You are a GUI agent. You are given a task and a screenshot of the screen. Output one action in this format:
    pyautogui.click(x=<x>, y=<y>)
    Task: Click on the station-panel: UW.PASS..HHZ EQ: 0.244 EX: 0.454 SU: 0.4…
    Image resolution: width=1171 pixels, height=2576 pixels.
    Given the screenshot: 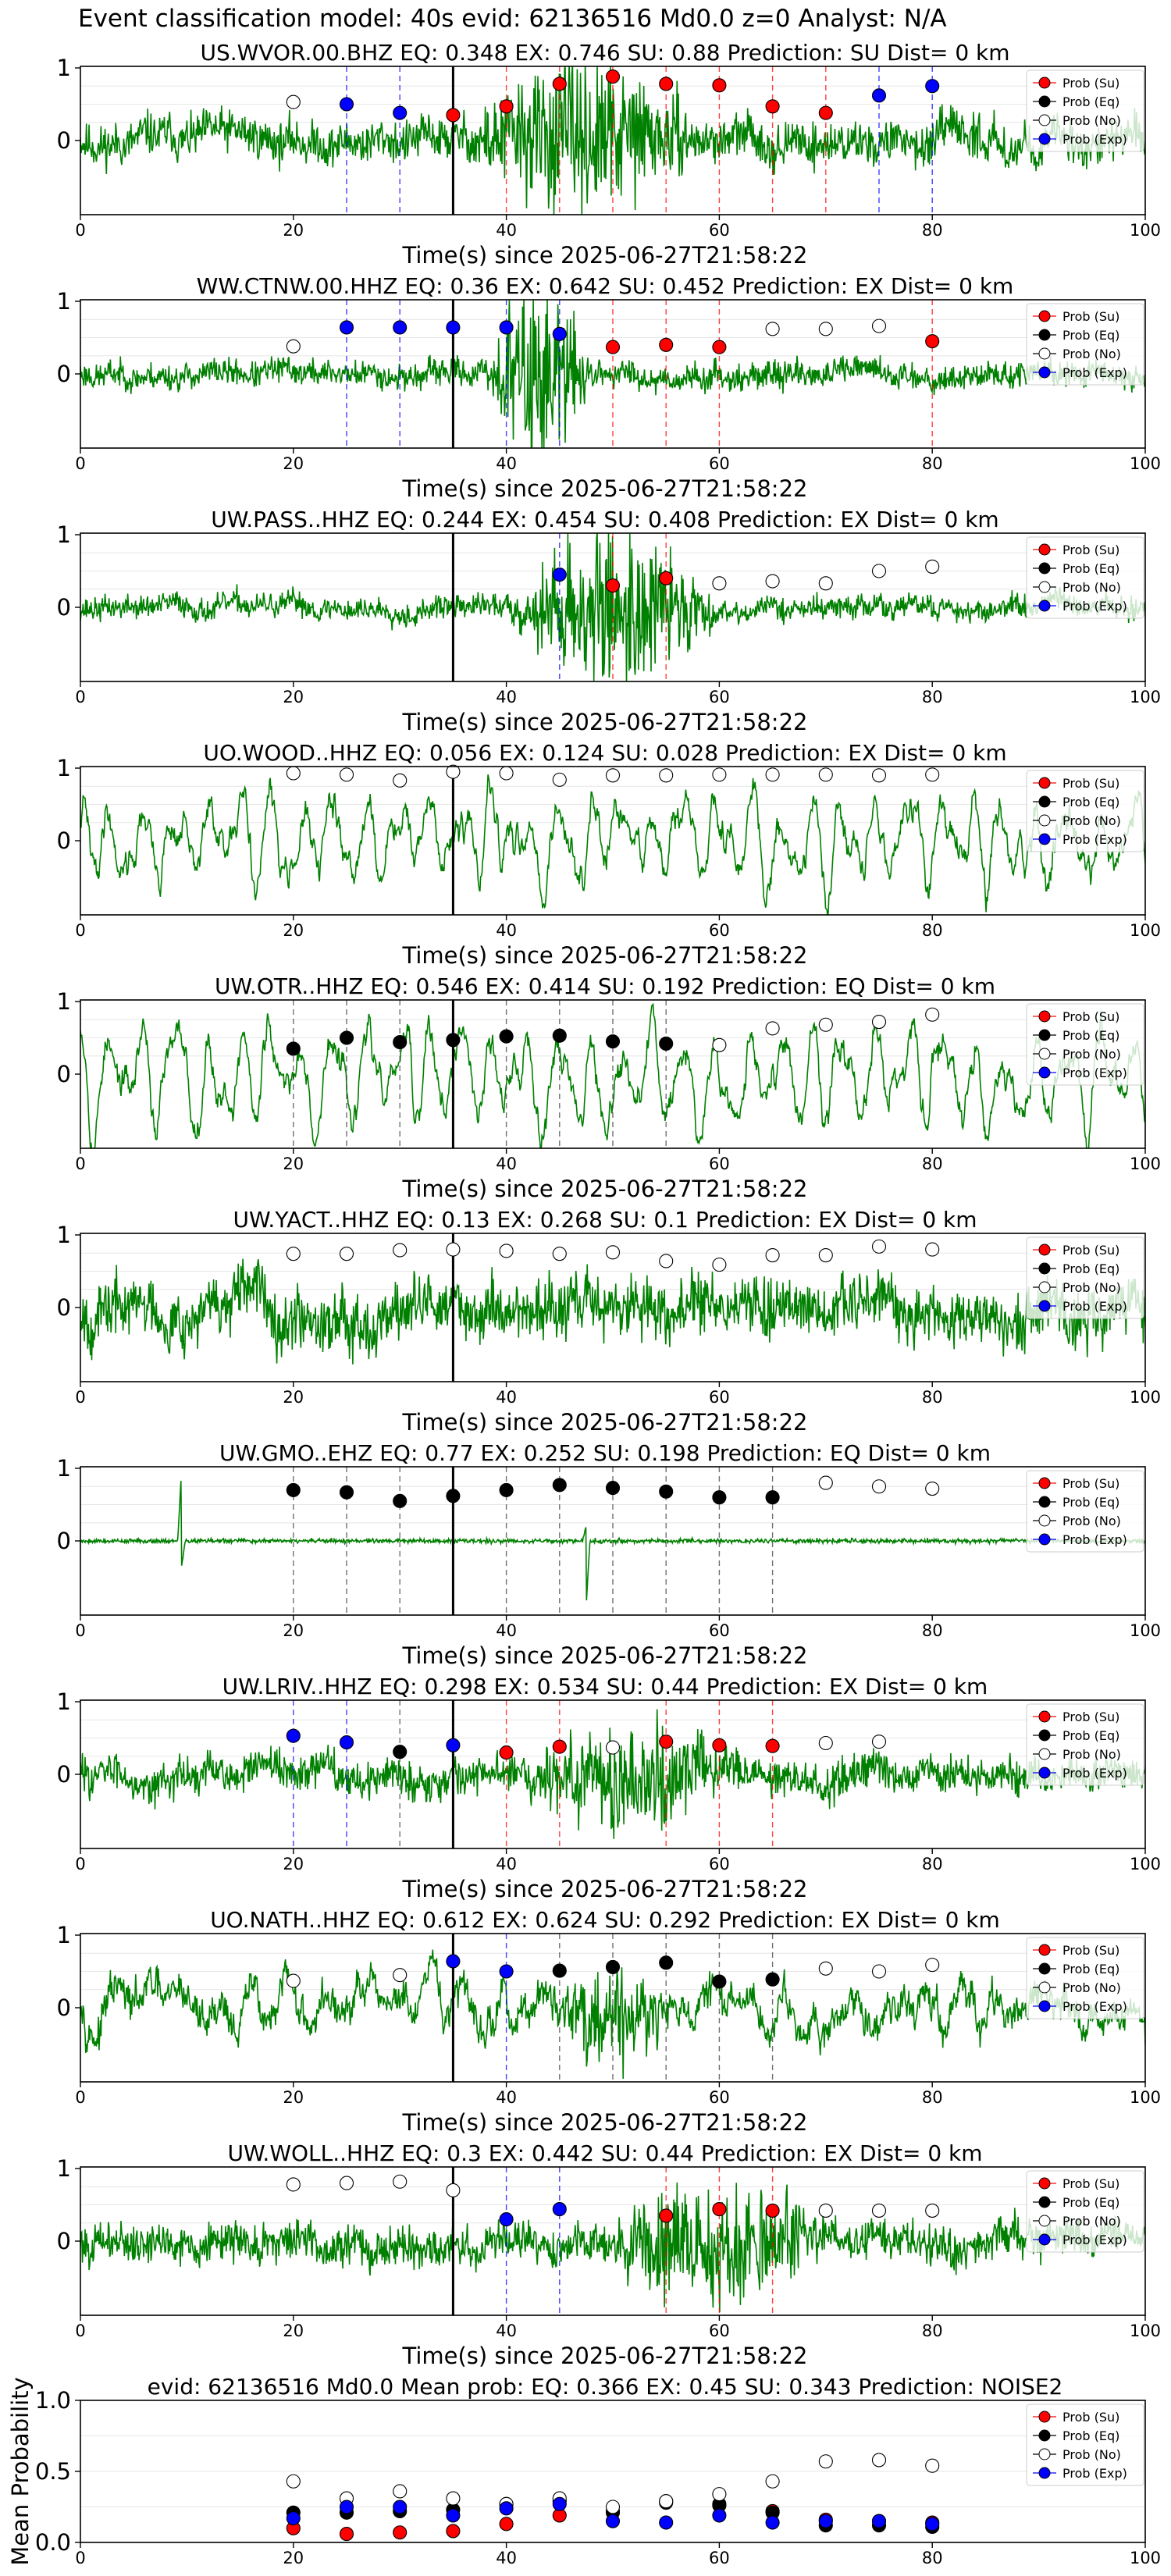 What is the action you would take?
    pyautogui.click(x=609, y=621)
    